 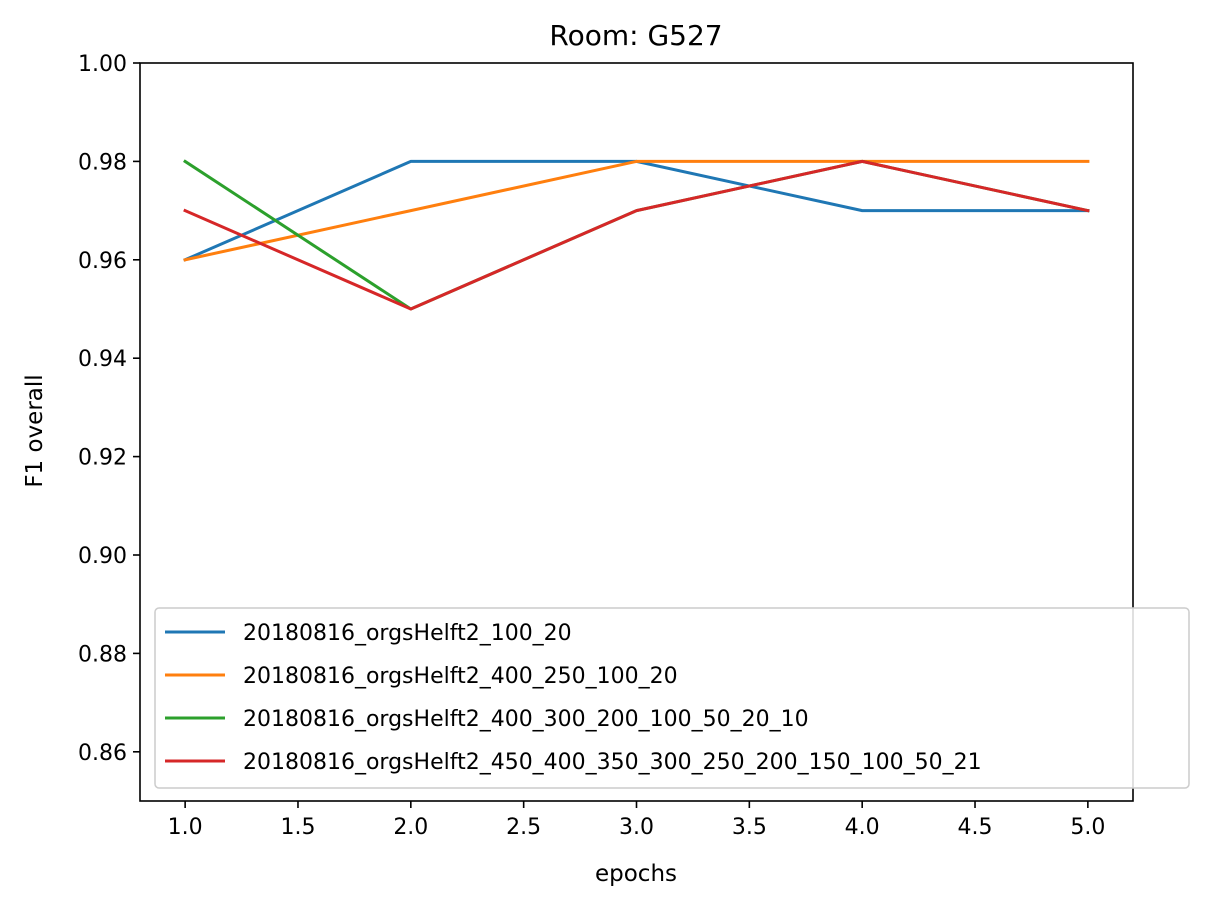 I want to click on x-tick-label: 2.0, so click(x=410, y=827).